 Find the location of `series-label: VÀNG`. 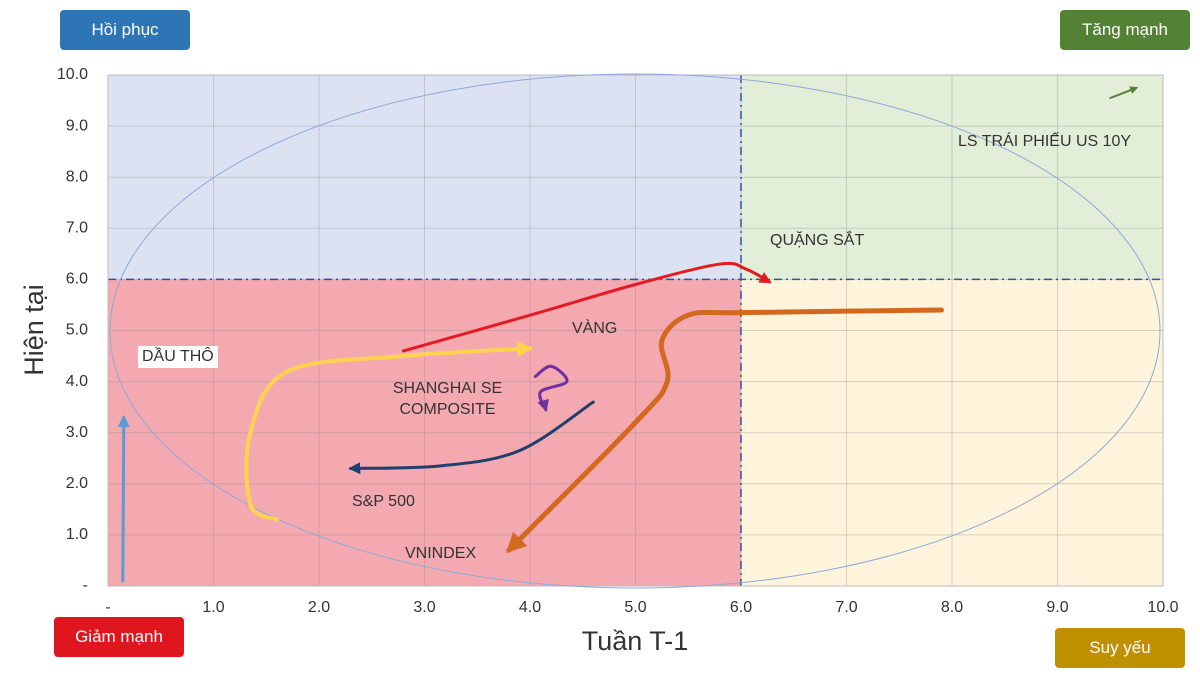

series-label: VÀNG is located at coordinates (595, 328).